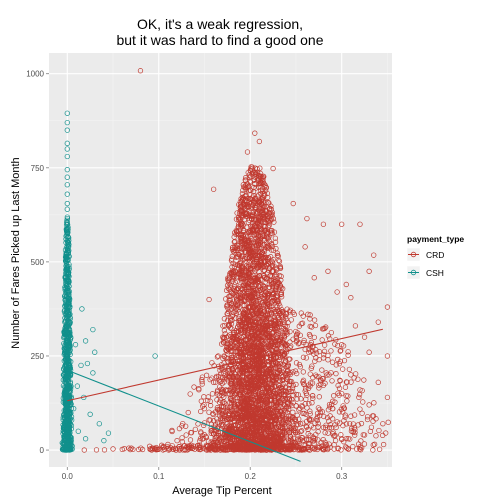 The image size is (504, 504). Describe the element at coordinates (35, 74) in the screenshot. I see `y-tick-label: 1000` at that location.